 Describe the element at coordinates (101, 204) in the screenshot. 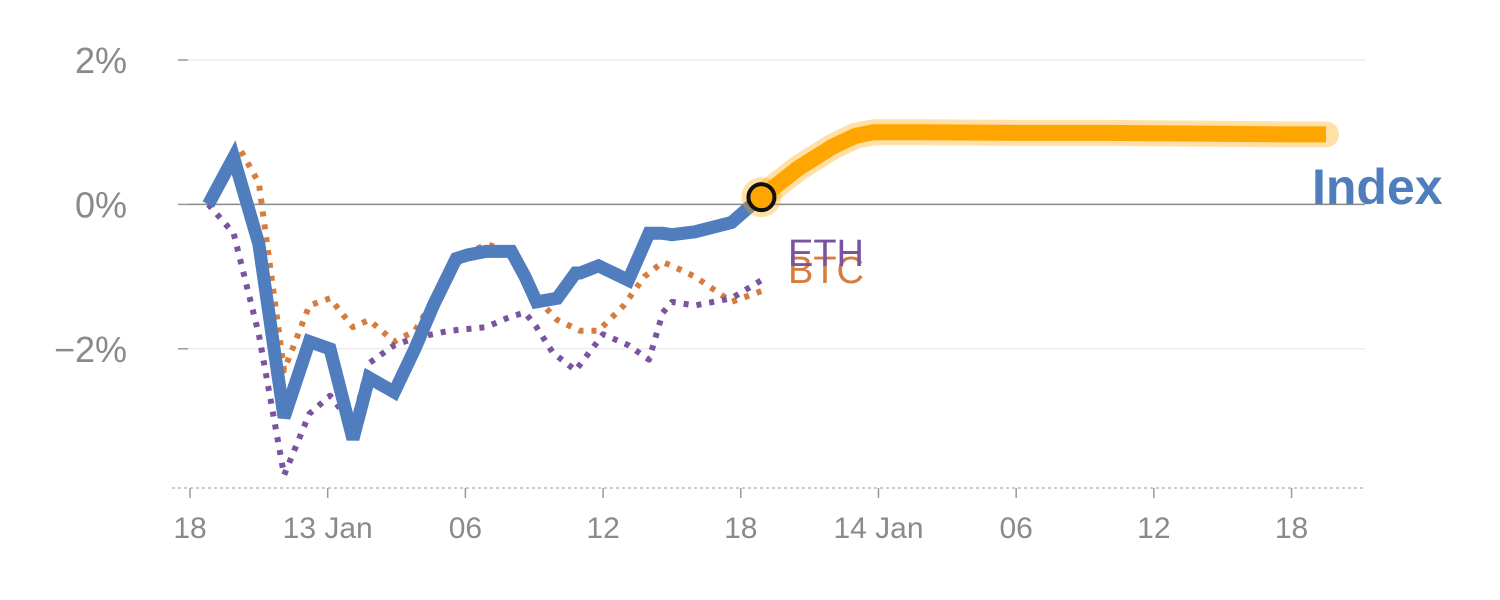

I see `y-tick-label: 0%` at that location.